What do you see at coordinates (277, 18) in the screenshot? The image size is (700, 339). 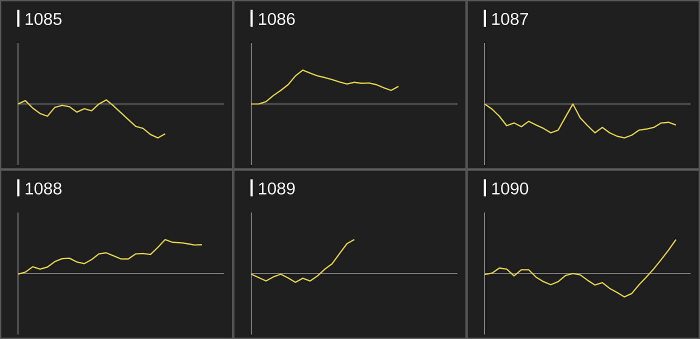 I see `chart-title: 1086` at bounding box center [277, 18].